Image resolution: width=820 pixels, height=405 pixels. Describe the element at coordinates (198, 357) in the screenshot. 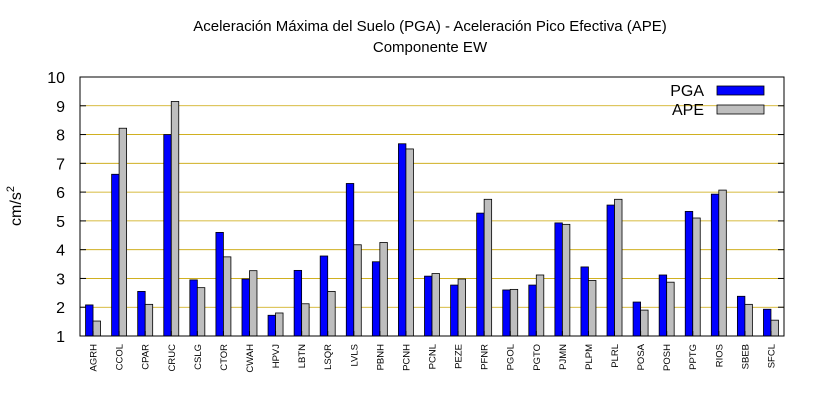

I see `xtick-label-cslg: CSLG` at that location.